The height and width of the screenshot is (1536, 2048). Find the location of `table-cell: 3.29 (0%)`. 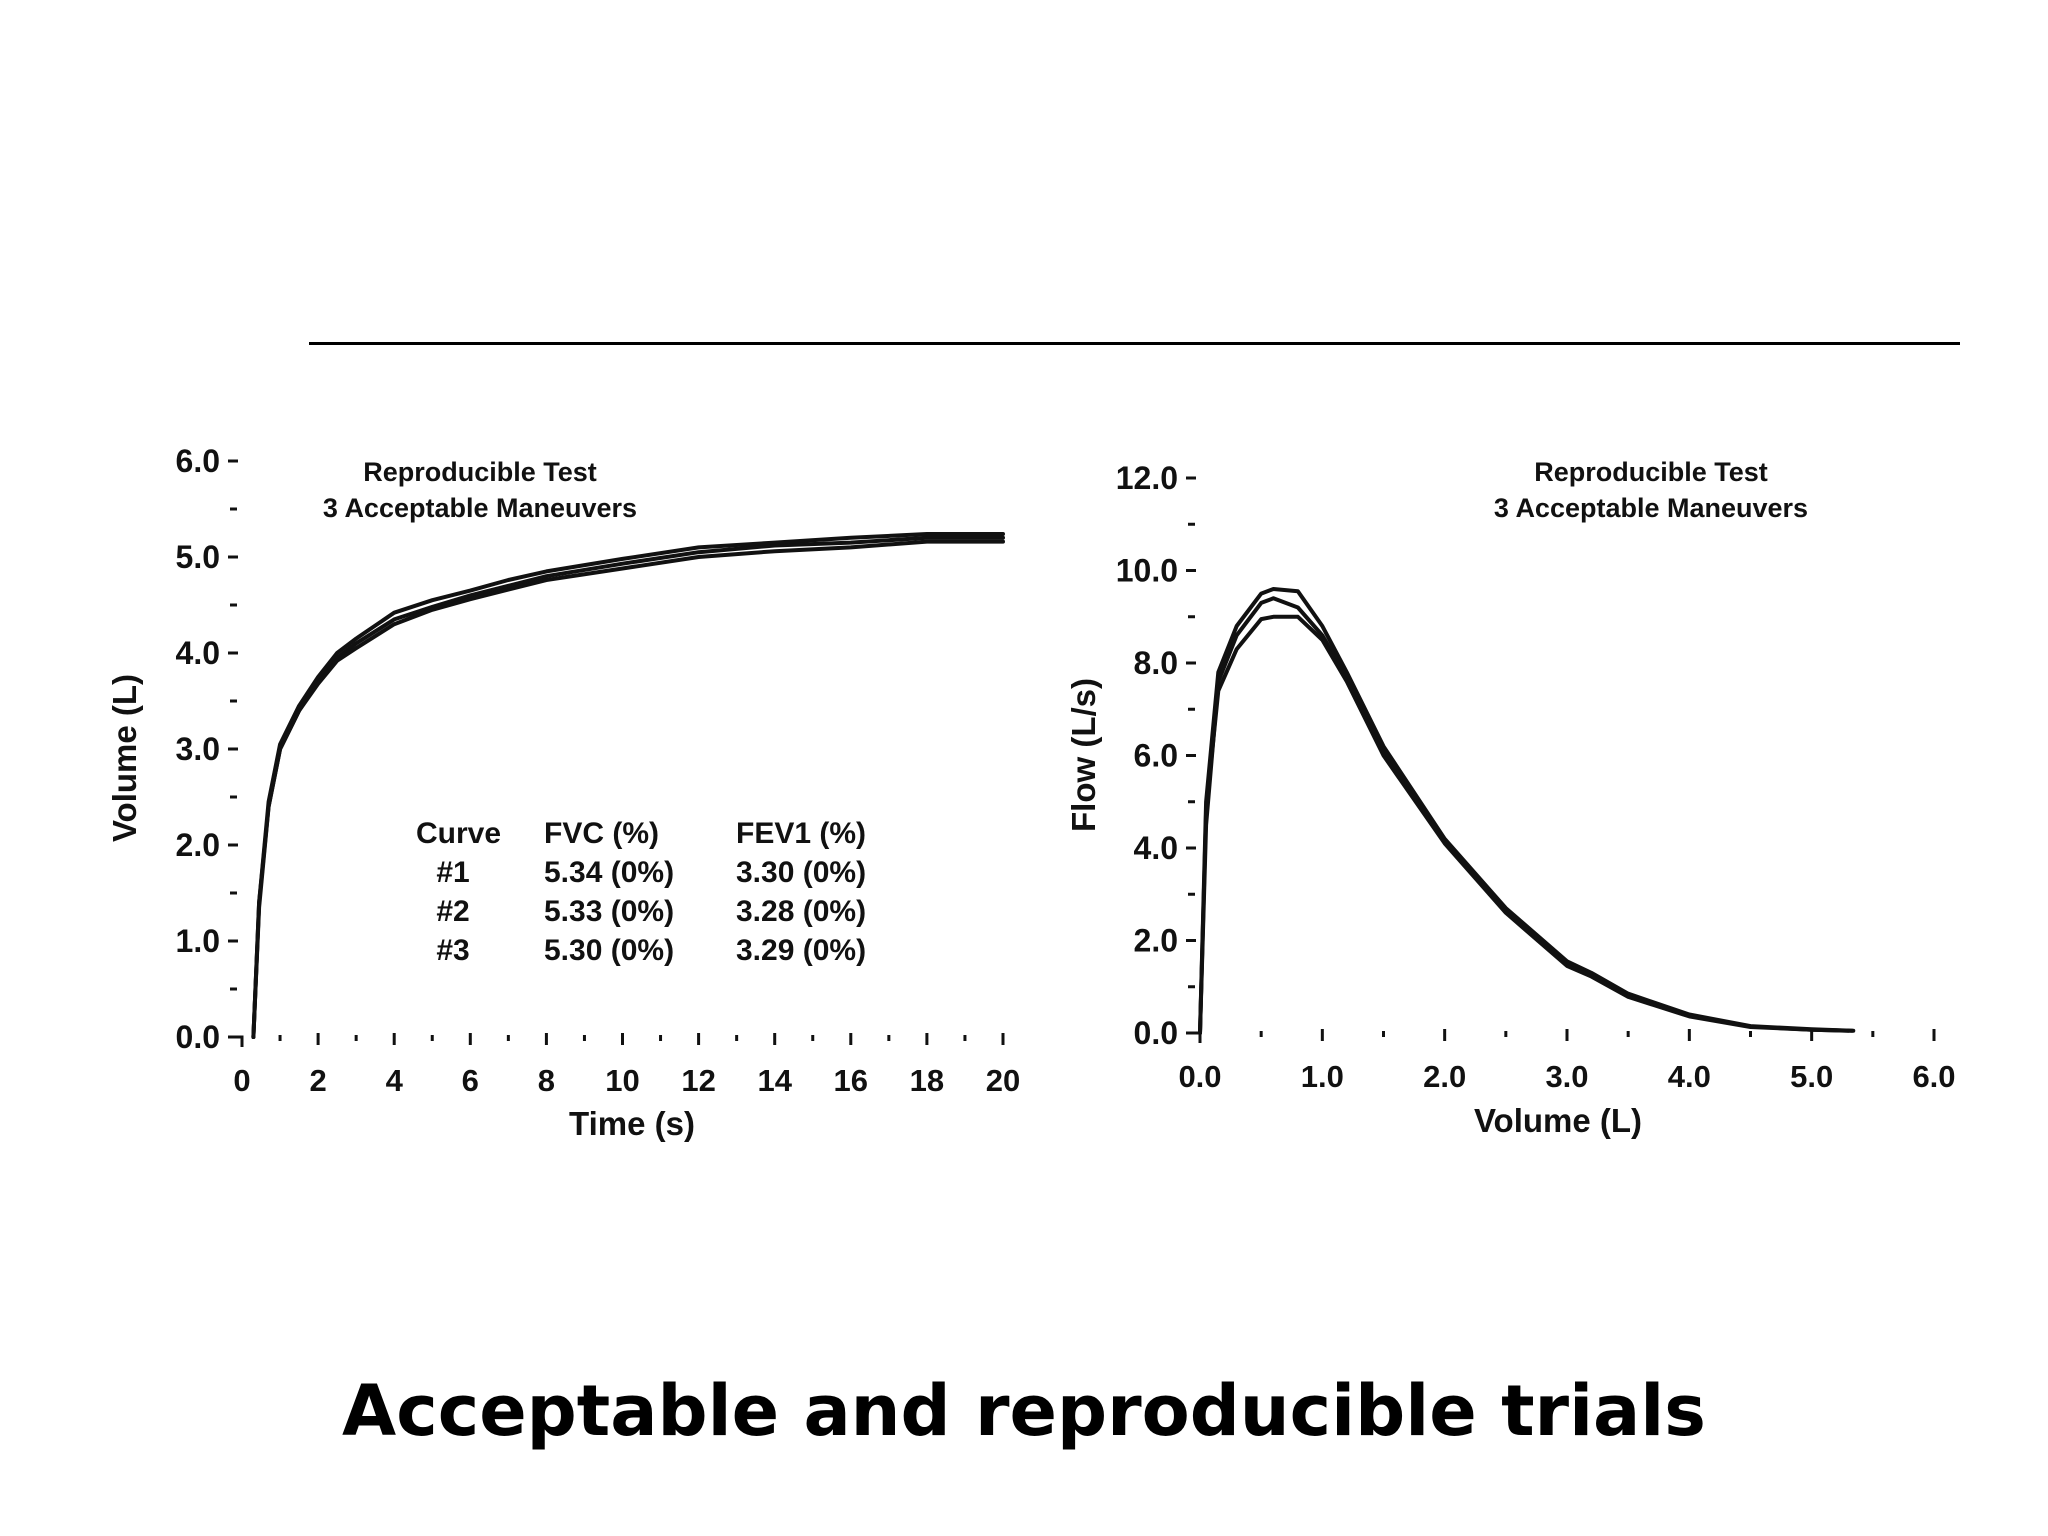

table-cell: 3.29 (0%) is located at coordinates (801, 950).